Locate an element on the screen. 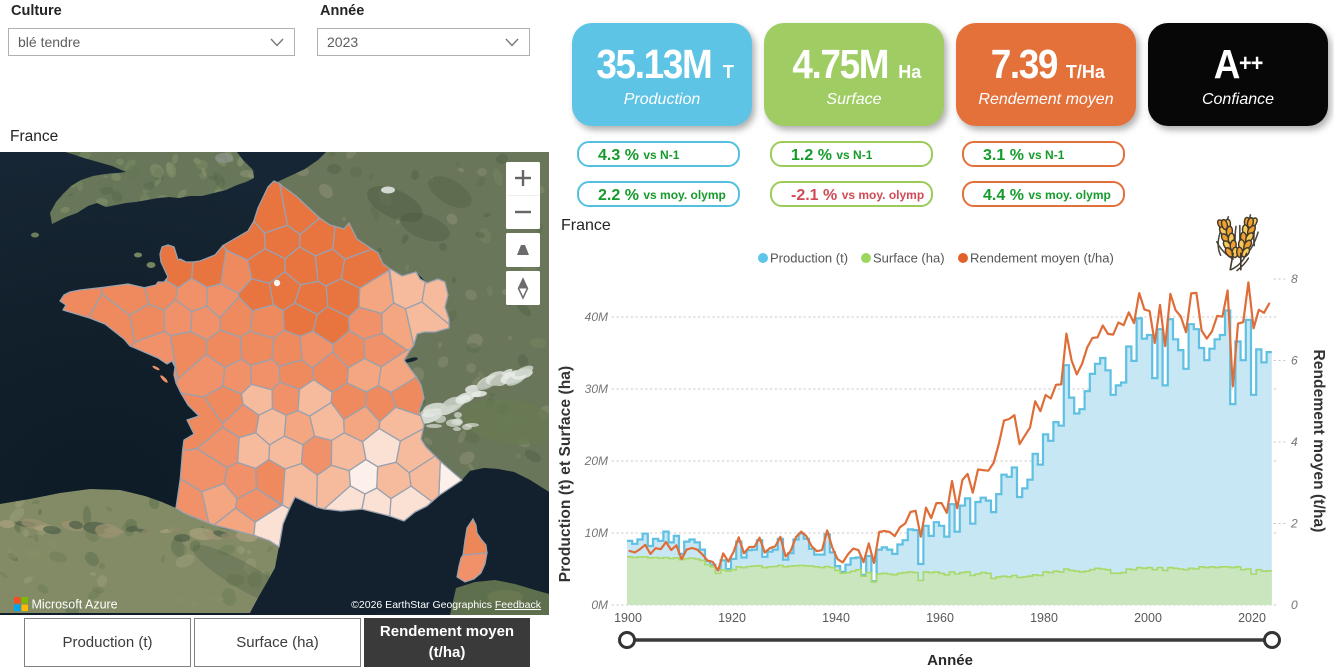 Image resolution: width=1334 pixels, height=672 pixels. svg-text: 20M is located at coordinates (596, 461).